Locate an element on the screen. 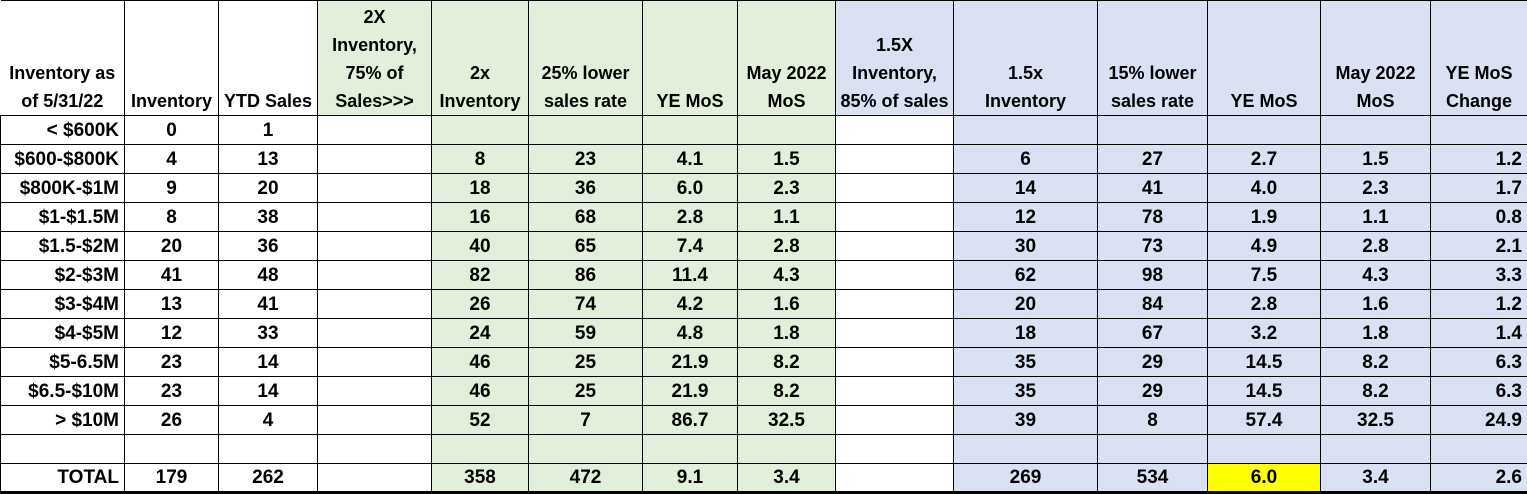 The image size is (1527, 494). column-header-ye-mos-2x: YE MoS is located at coordinates (690, 58).